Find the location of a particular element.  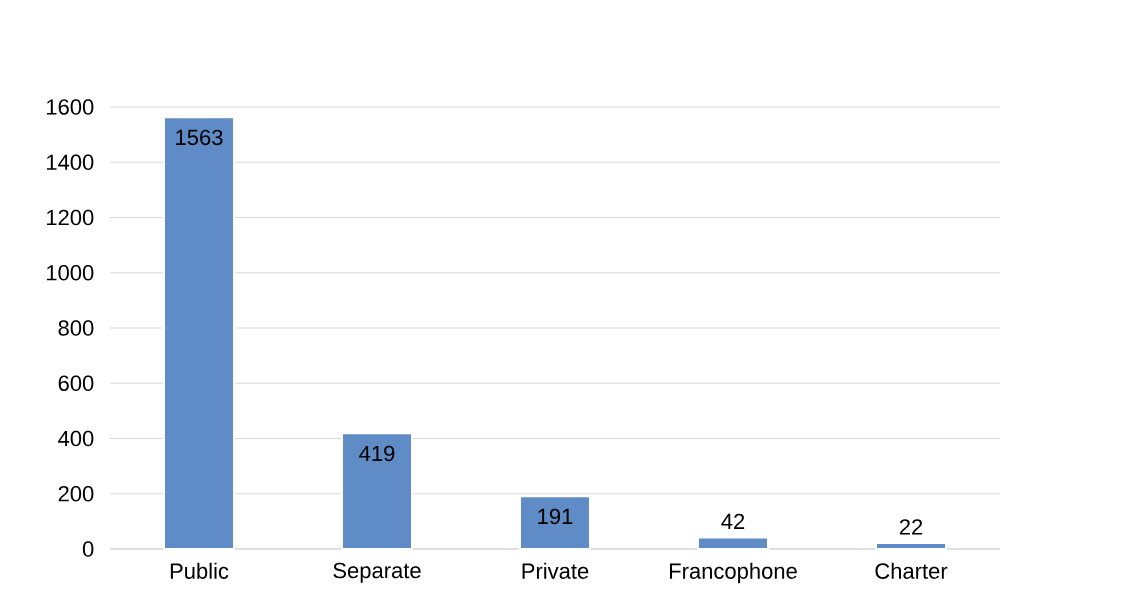

data-label: 191 is located at coordinates (555, 516).